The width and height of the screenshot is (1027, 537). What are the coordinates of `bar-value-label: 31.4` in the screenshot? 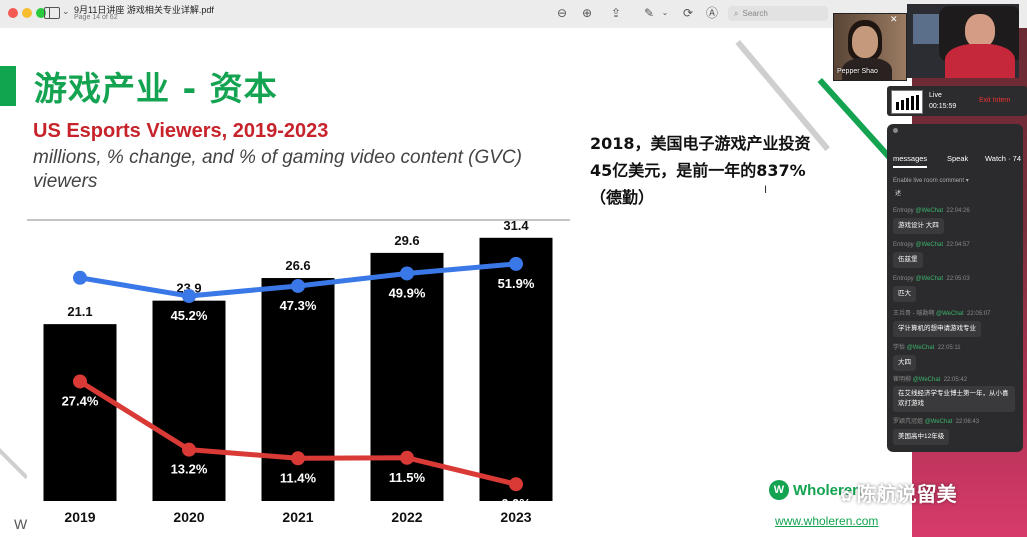 It's located at (516, 225).